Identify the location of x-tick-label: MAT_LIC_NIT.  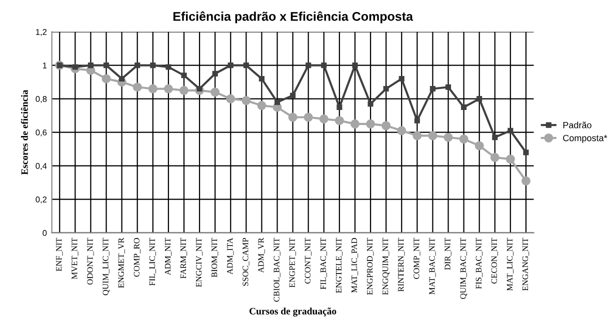
(510, 264).